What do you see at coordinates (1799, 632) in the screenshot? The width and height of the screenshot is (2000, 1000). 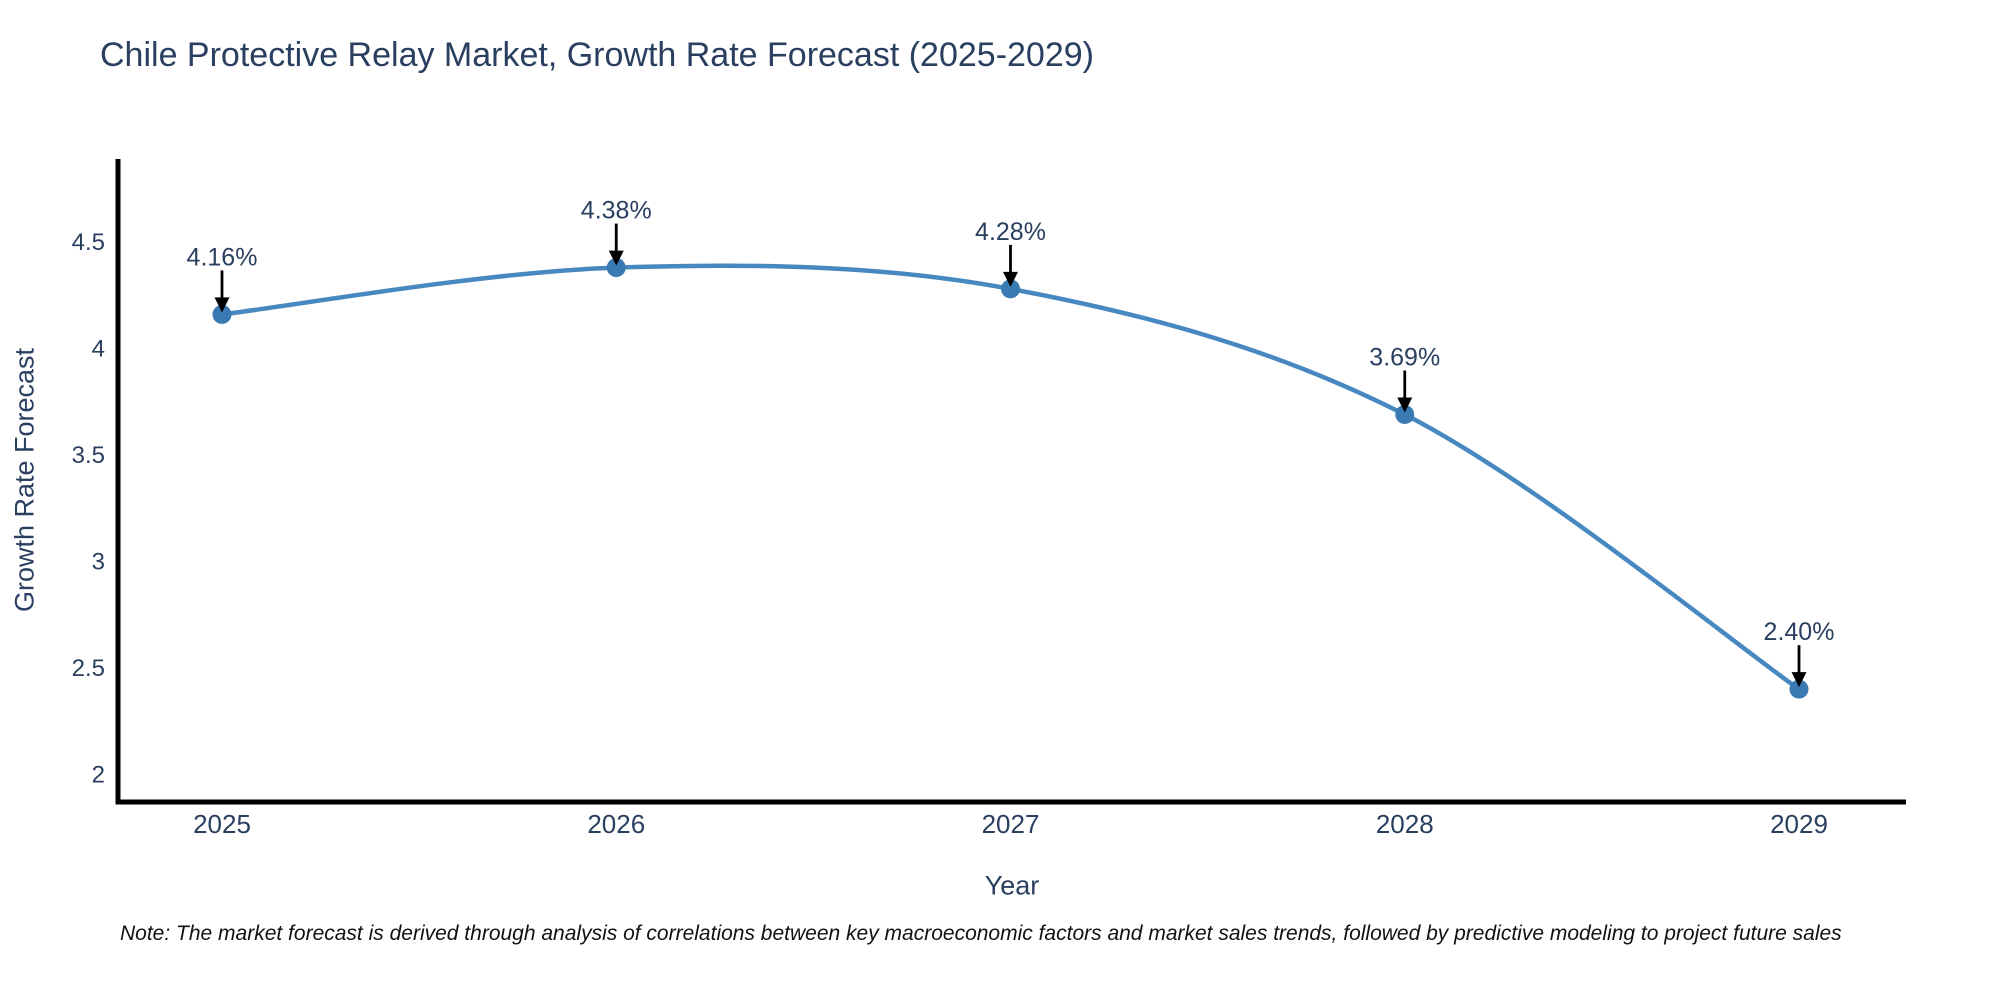 I see `data-label: 2.40%` at bounding box center [1799, 632].